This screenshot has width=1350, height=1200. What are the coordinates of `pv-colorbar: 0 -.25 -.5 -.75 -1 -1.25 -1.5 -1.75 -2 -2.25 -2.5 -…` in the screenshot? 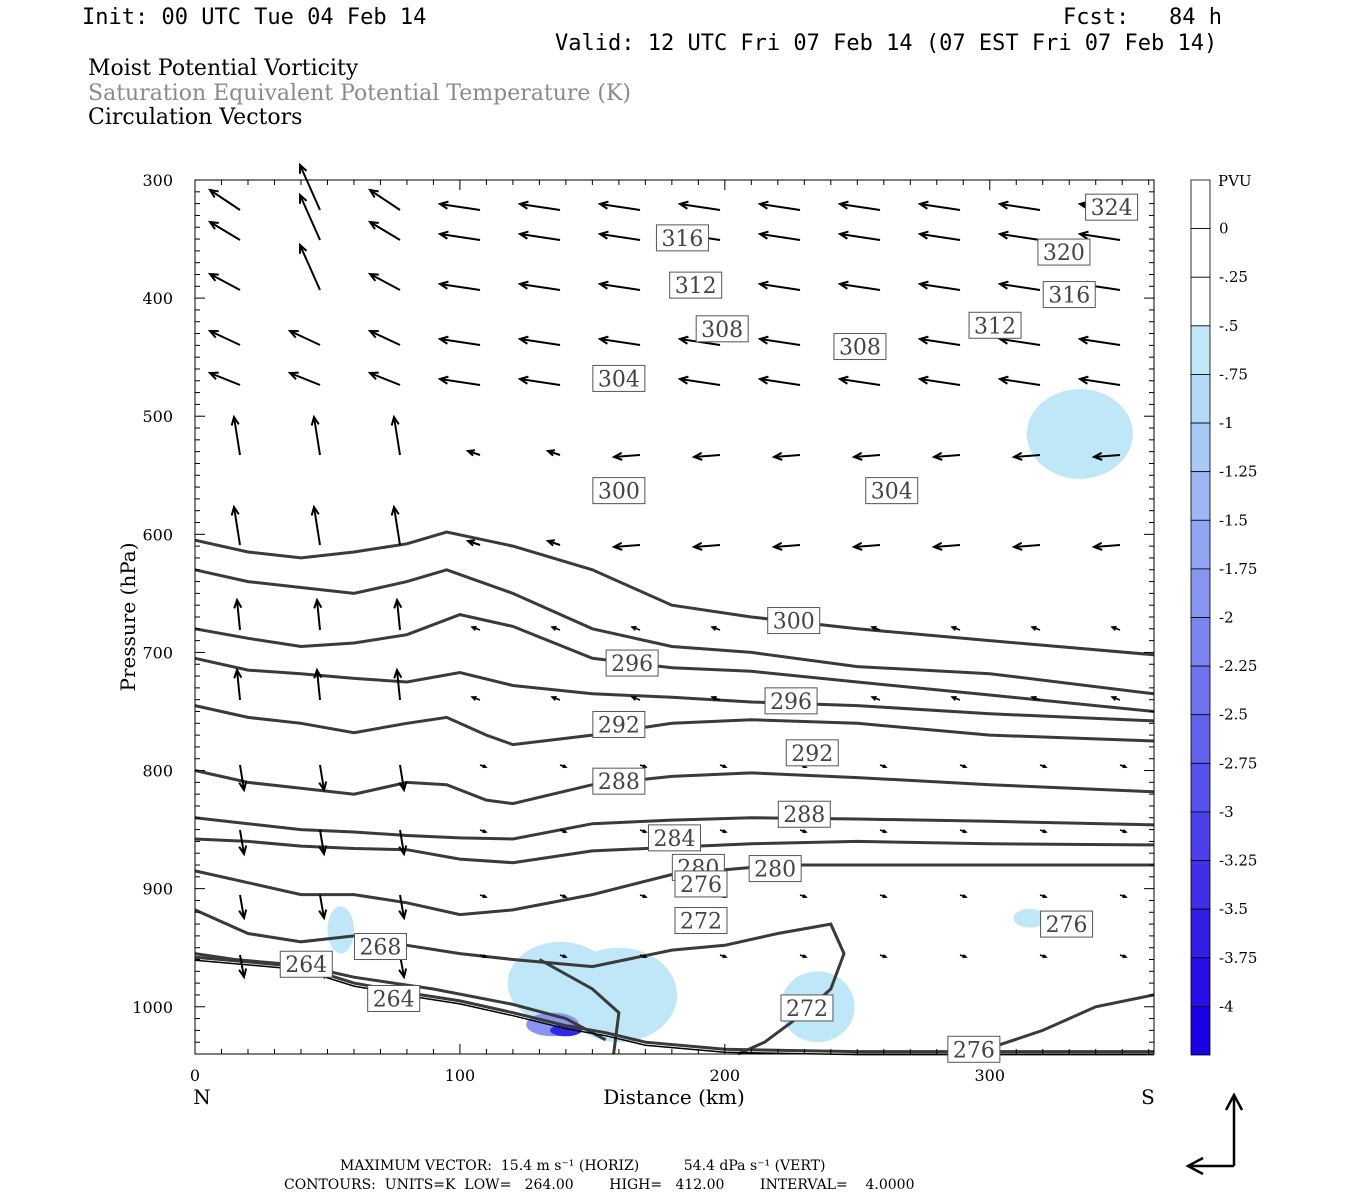 It's located at (1223, 617).